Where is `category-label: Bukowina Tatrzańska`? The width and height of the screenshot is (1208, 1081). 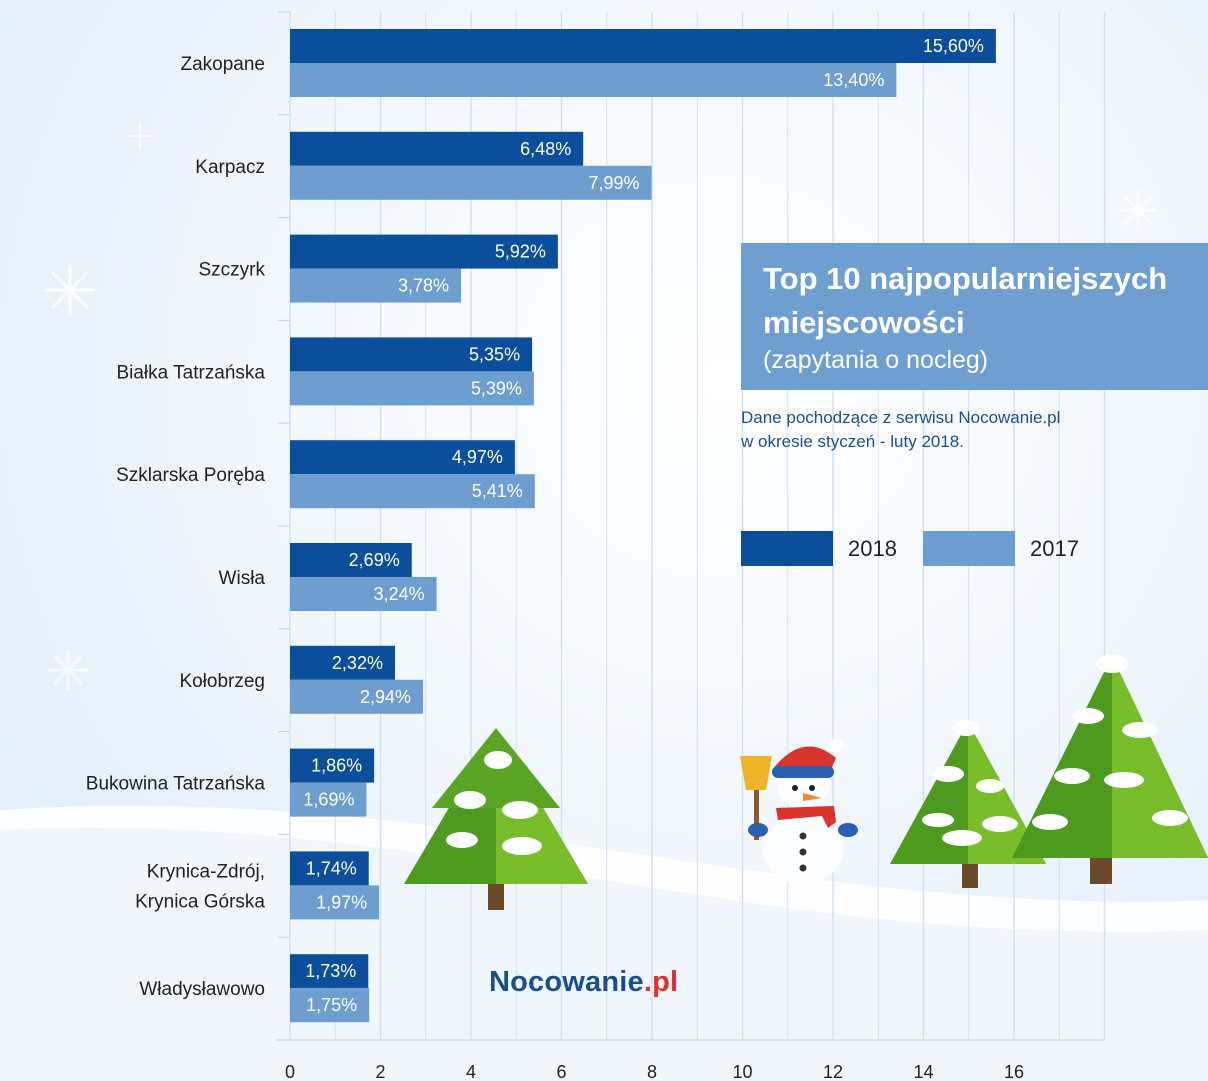
category-label: Bukowina Tatrzańska is located at coordinates (176, 784).